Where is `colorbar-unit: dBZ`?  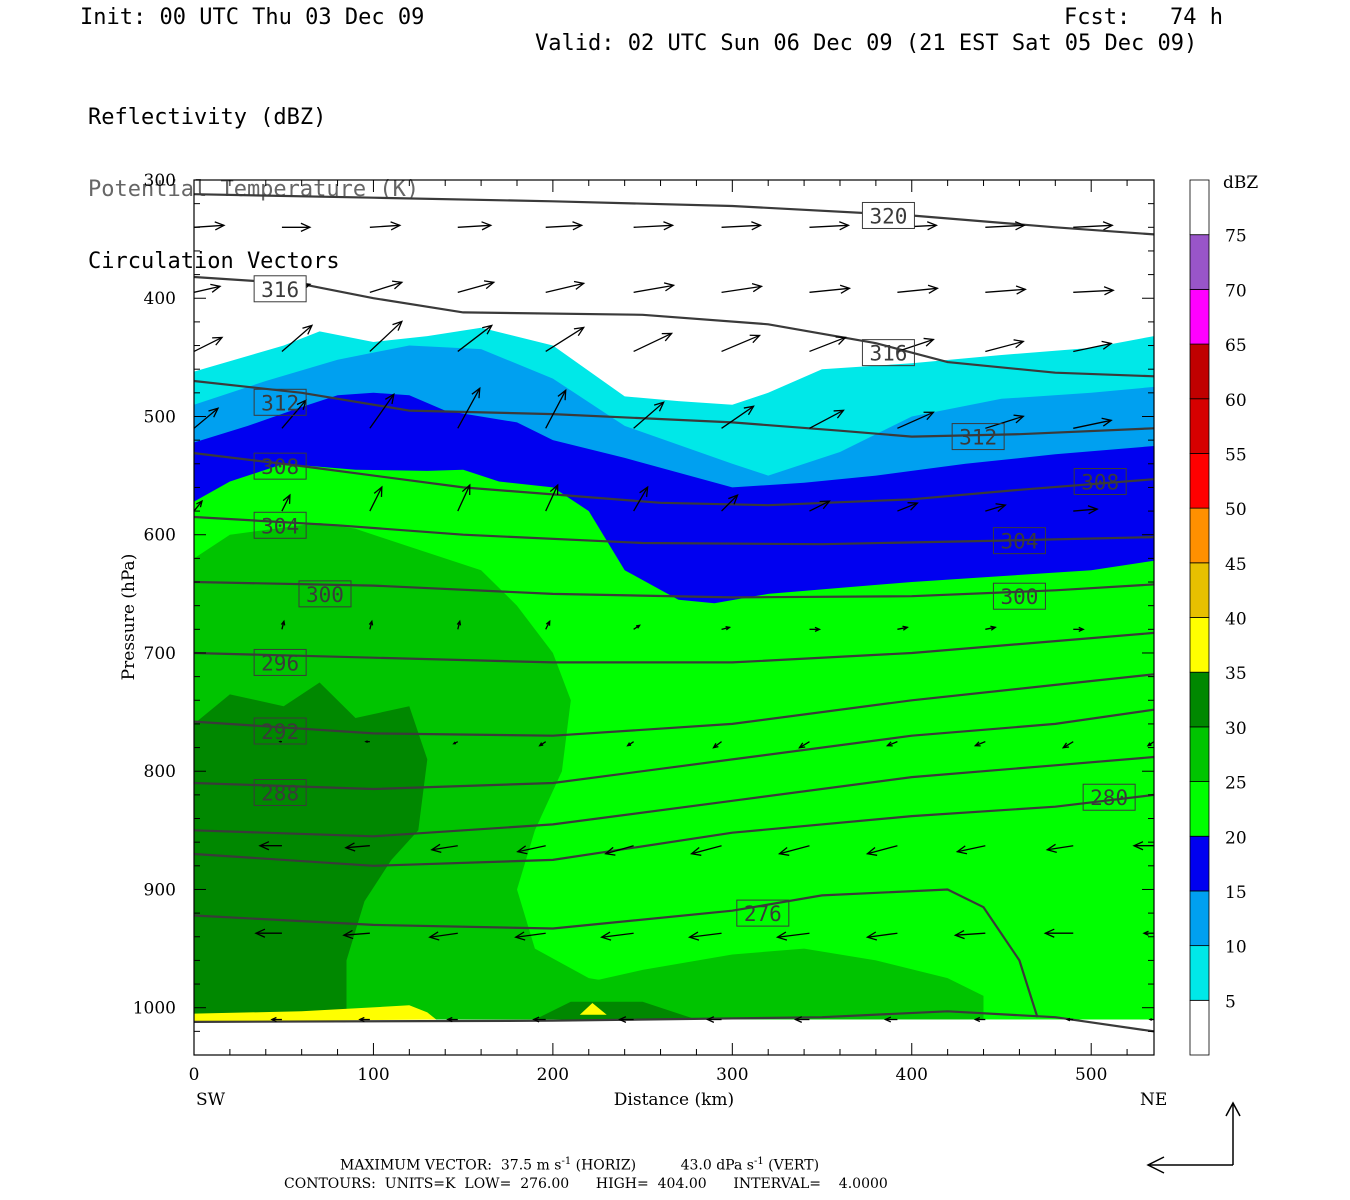 colorbar-unit: dBZ is located at coordinates (1240, 183).